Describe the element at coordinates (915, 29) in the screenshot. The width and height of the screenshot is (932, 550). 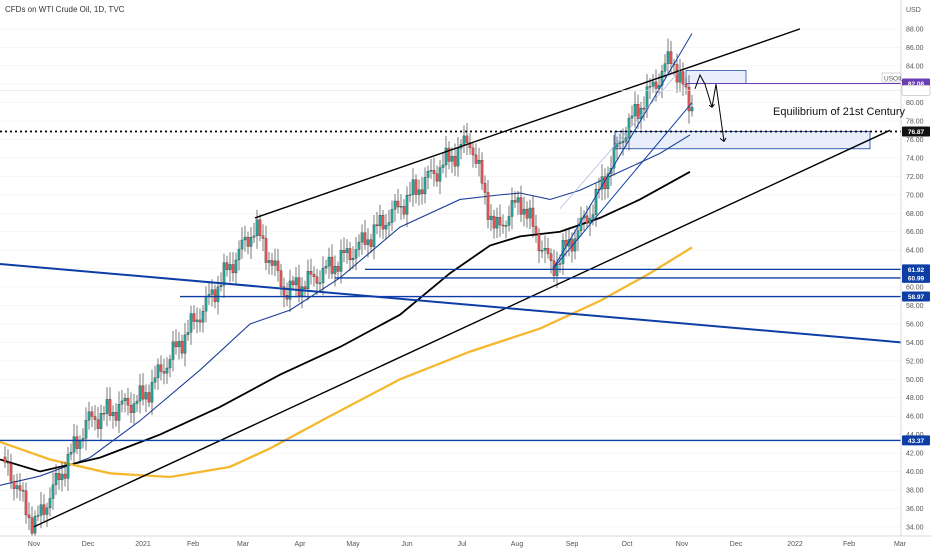
I see `y-tick-label: 88.00` at that location.